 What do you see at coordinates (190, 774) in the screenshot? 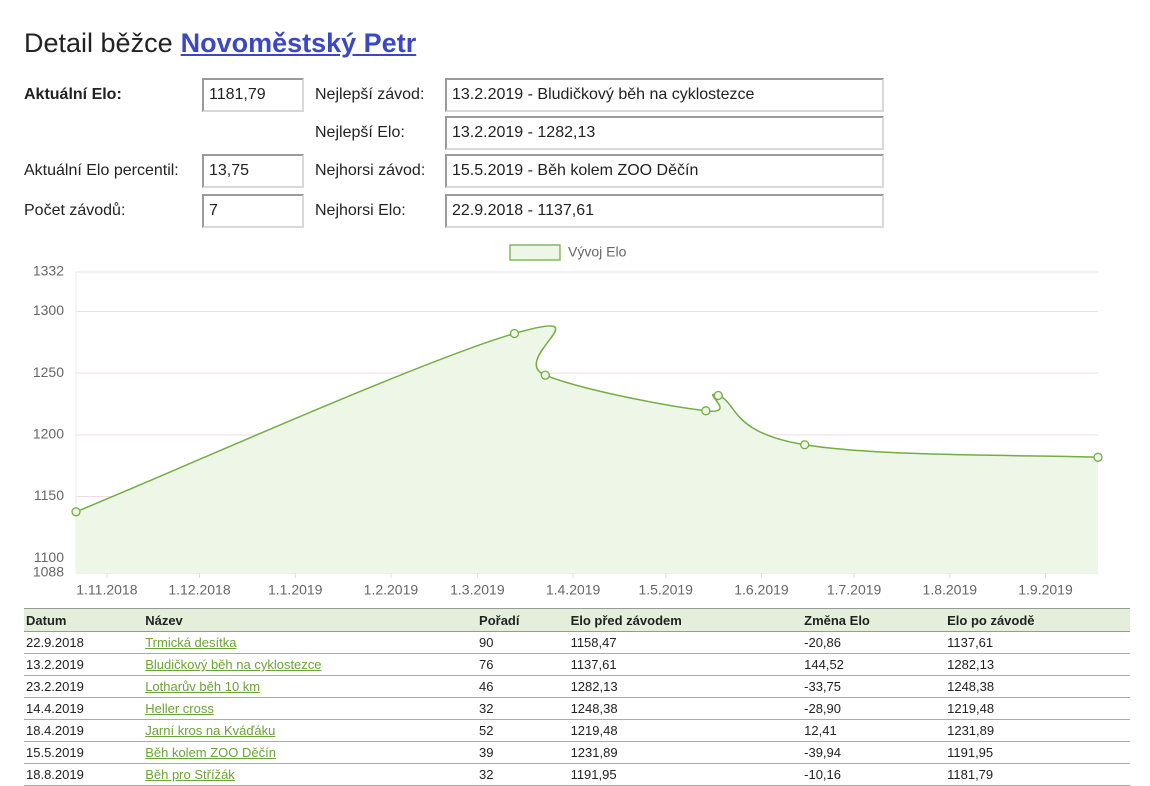
I see `race-link: Běh pro Střížák` at bounding box center [190, 774].